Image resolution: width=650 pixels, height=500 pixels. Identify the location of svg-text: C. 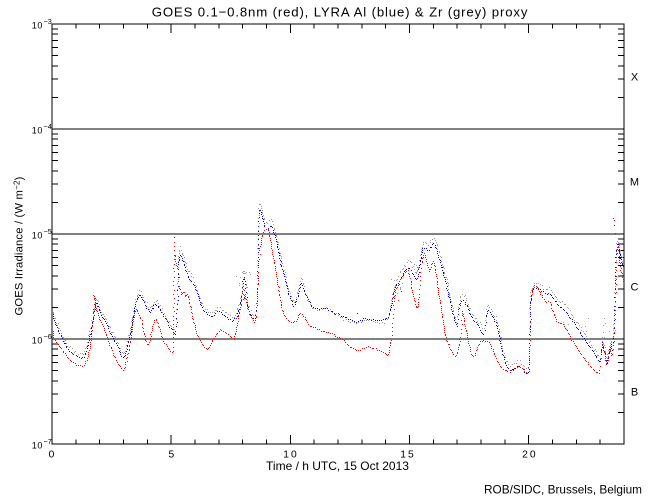
(635, 288).